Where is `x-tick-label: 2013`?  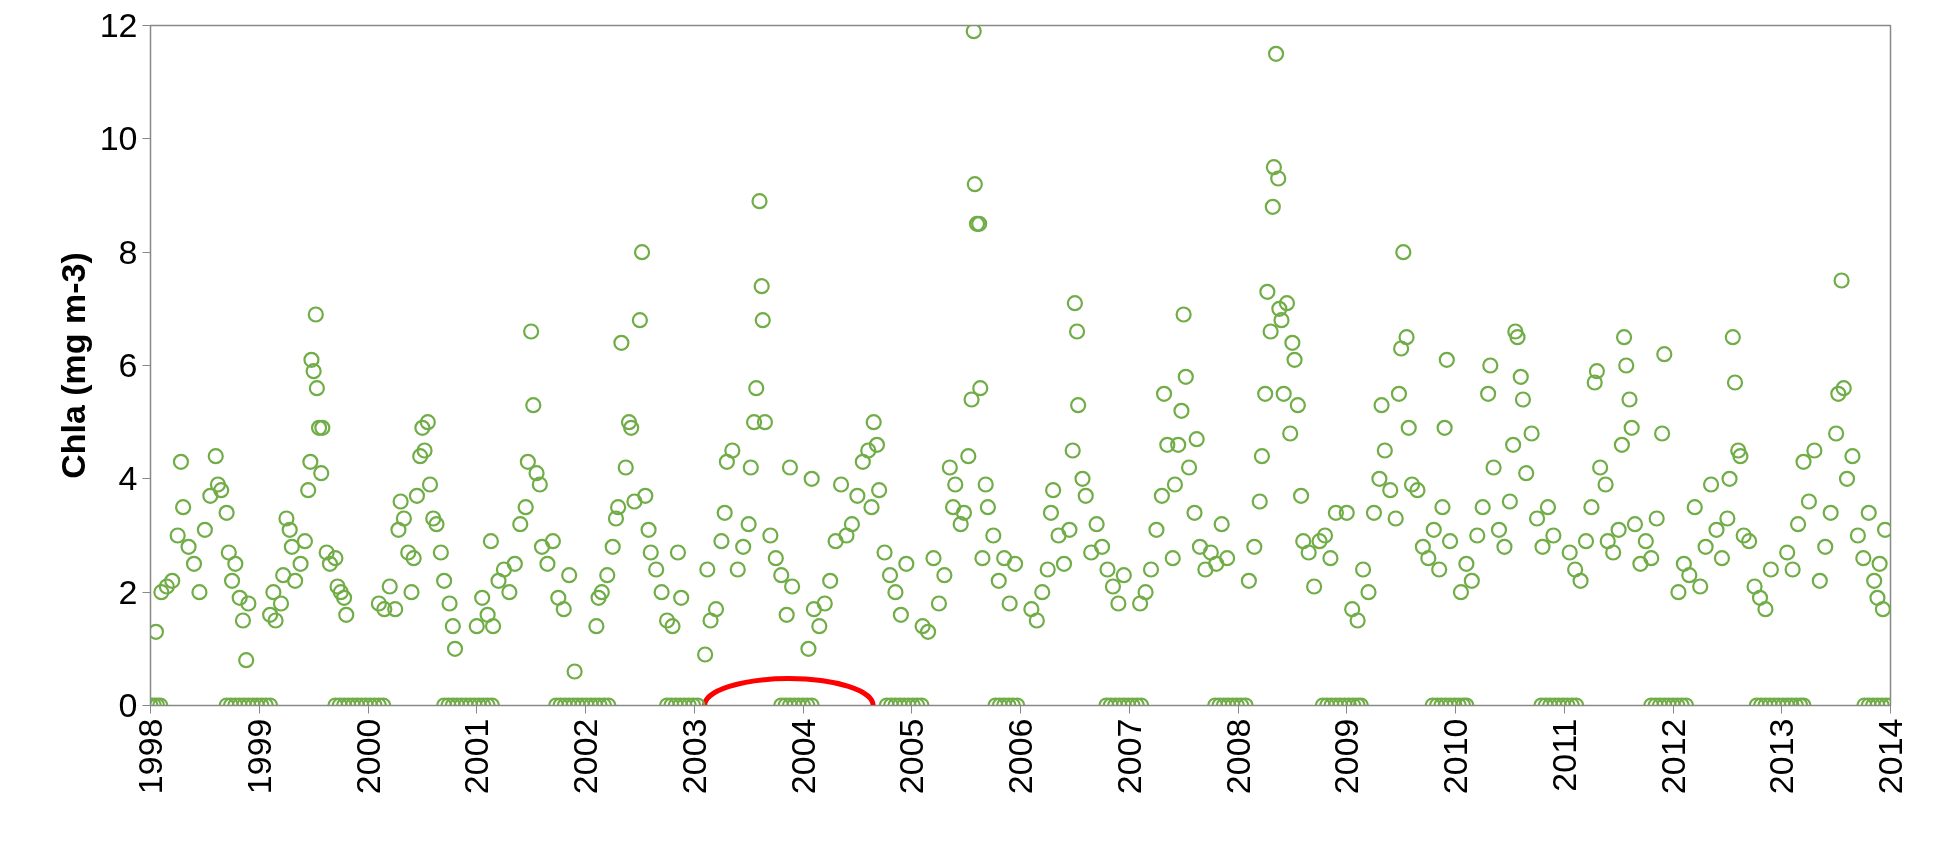 x-tick-label: 2013 is located at coordinates (1781, 756).